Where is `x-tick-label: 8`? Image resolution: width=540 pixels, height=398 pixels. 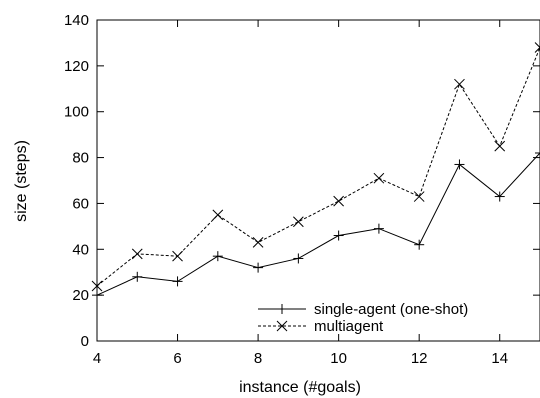 x-tick-label: 8 is located at coordinates (258, 358).